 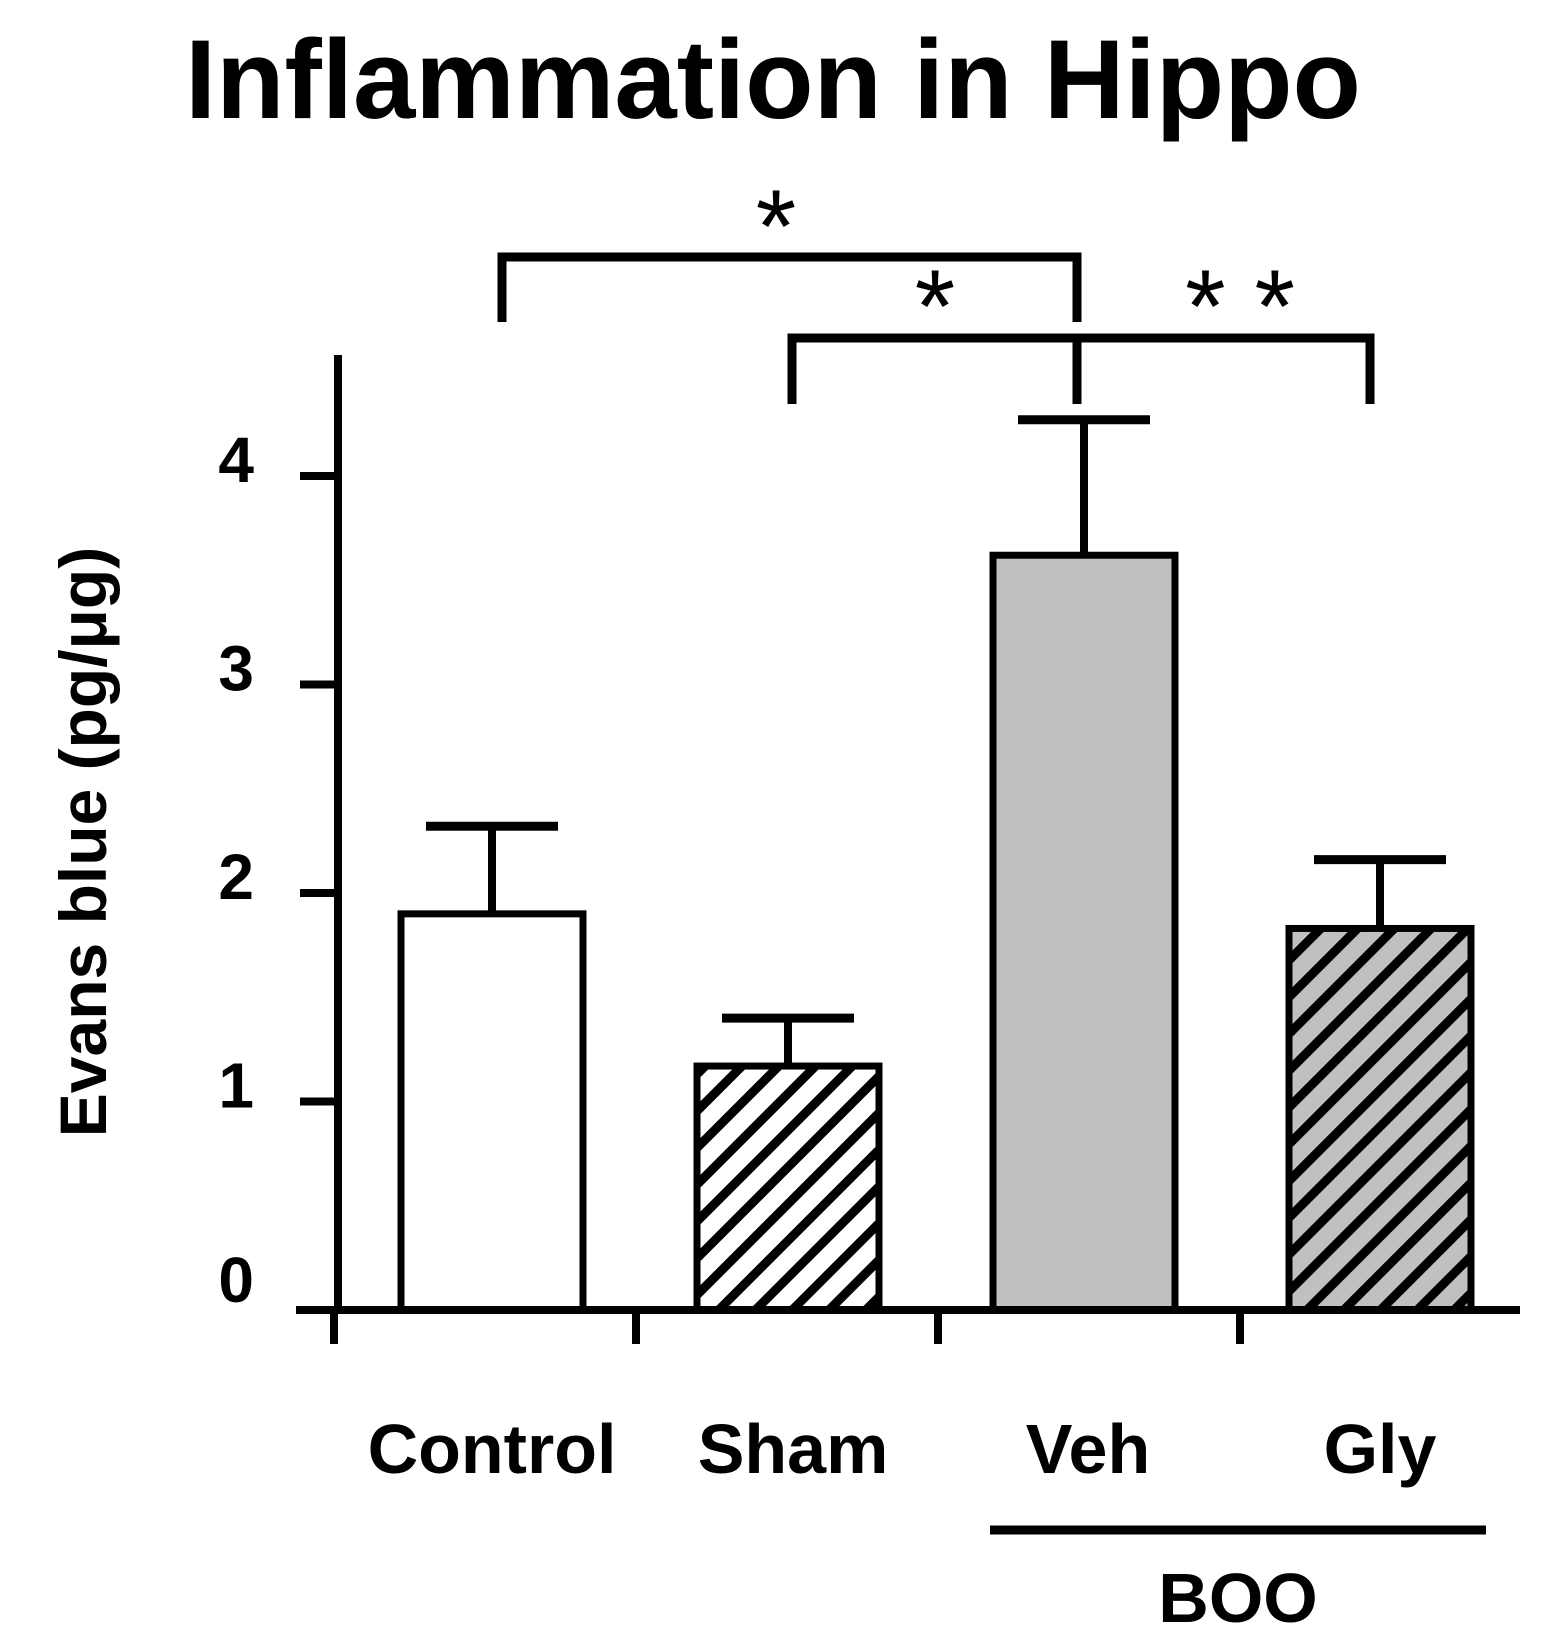 What do you see at coordinates (776, 227) in the screenshot?
I see `significance-label-0: *` at bounding box center [776, 227].